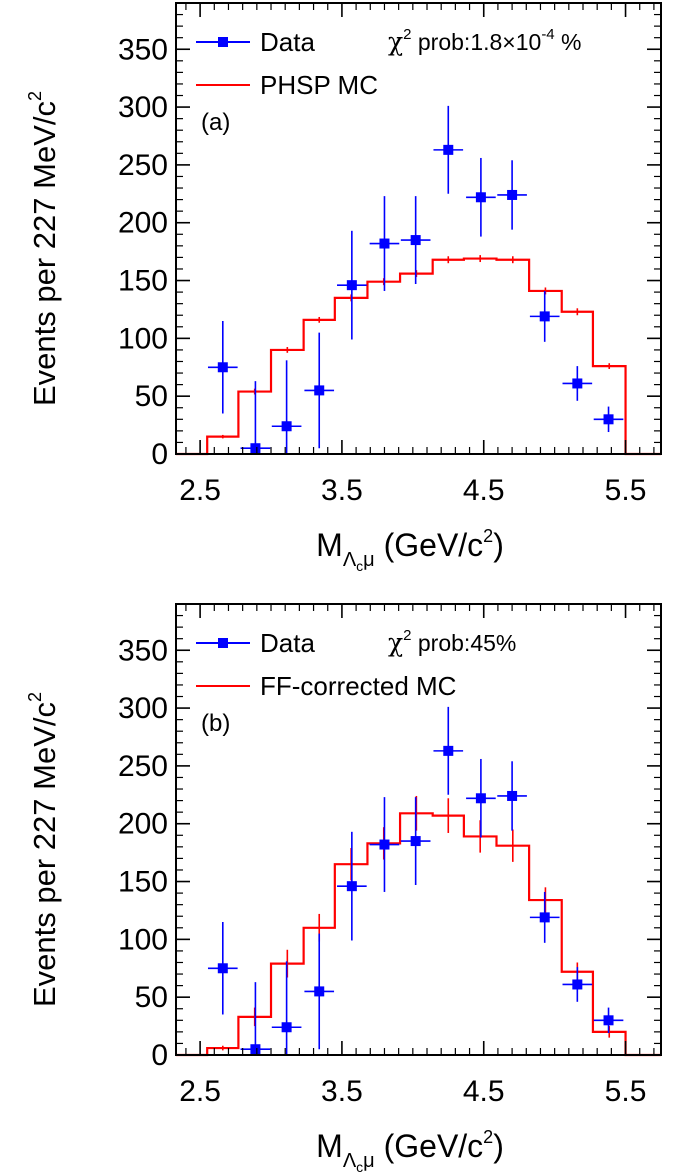 Image resolution: width=683 pixels, height=1173 pixels. What do you see at coordinates (215, 723) in the screenshot?
I see `panel-label: (b)` at bounding box center [215, 723].